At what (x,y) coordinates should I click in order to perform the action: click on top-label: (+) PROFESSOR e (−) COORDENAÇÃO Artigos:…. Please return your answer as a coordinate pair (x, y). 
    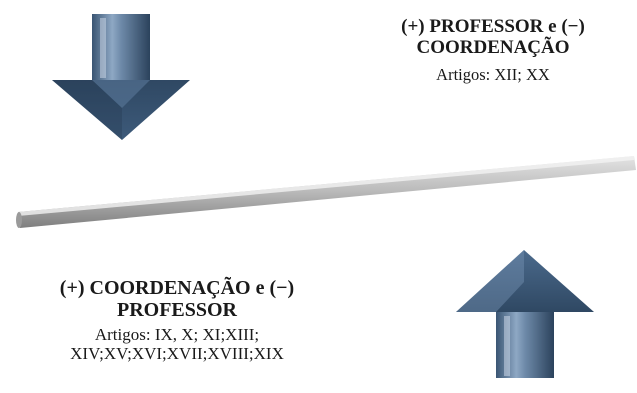
    Looking at the image, I should click on (493, 50).